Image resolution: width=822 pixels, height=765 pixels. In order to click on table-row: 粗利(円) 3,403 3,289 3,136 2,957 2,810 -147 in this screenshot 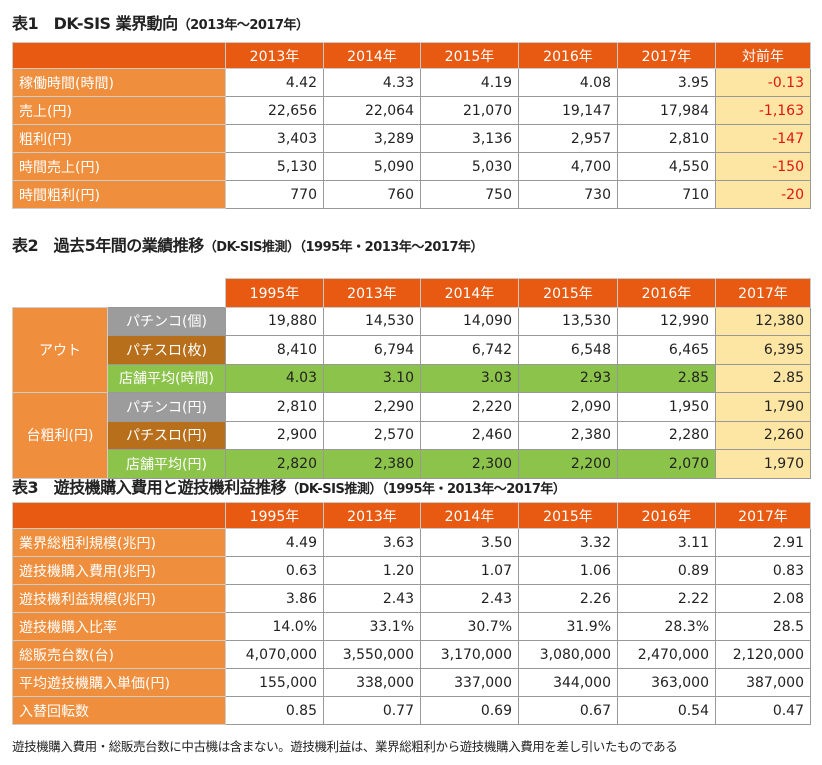, I will do `click(411, 138)`.